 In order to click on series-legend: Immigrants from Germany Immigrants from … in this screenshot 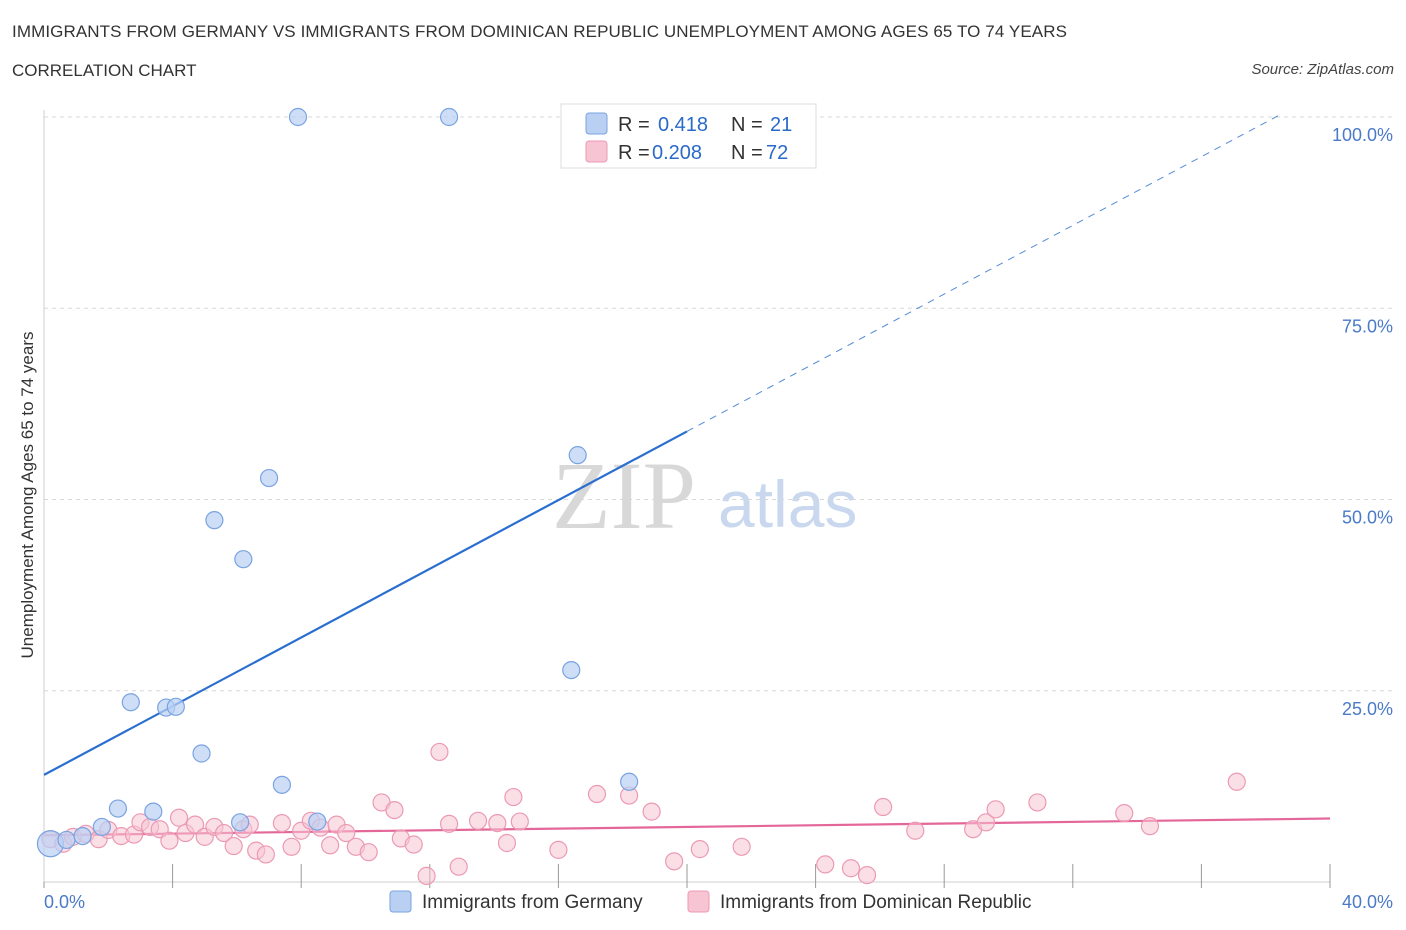, I will do `click(710, 901)`.